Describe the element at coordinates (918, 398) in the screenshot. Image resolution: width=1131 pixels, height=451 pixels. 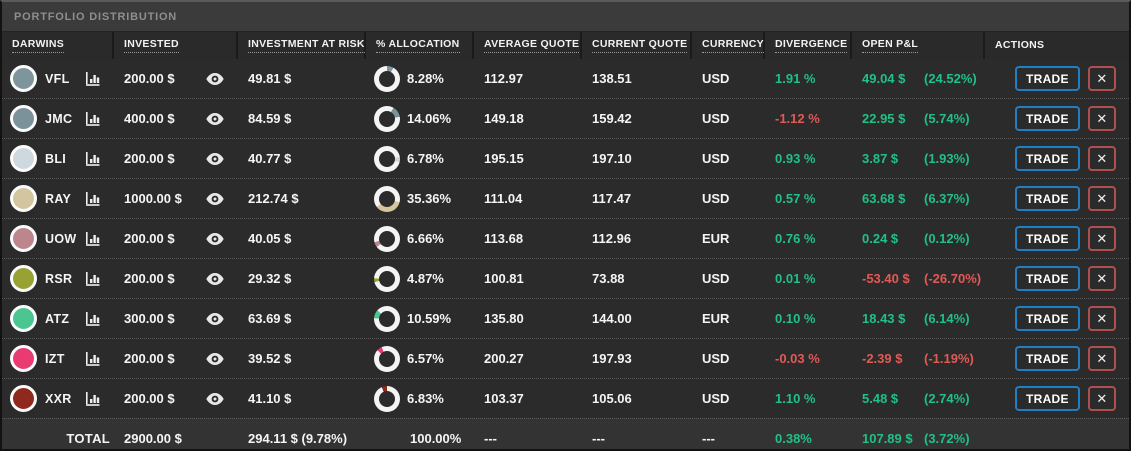
I see `open-pnl-cell: 5.48 $ (2.74%)` at that location.